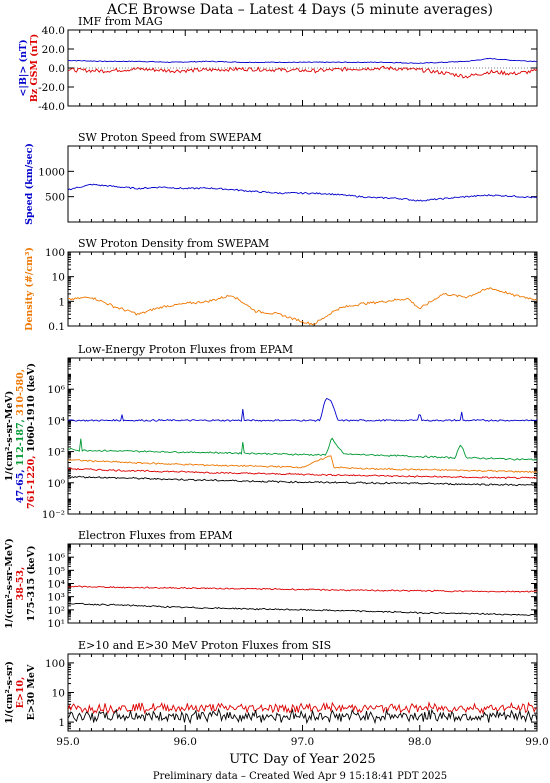  I want to click on x-tick-label: 96.0, so click(185, 742).